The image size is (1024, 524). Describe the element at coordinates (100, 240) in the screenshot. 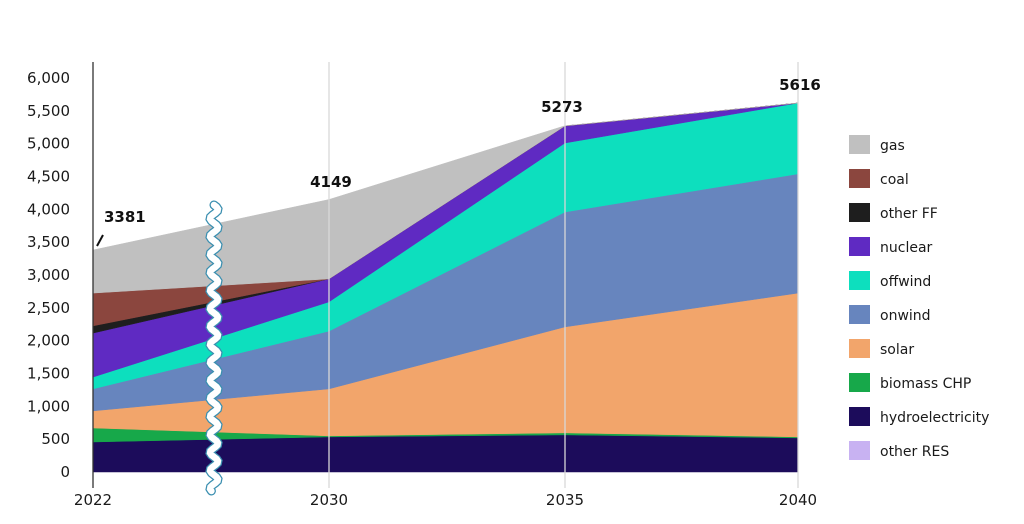

I see `total-label-pointer` at that location.